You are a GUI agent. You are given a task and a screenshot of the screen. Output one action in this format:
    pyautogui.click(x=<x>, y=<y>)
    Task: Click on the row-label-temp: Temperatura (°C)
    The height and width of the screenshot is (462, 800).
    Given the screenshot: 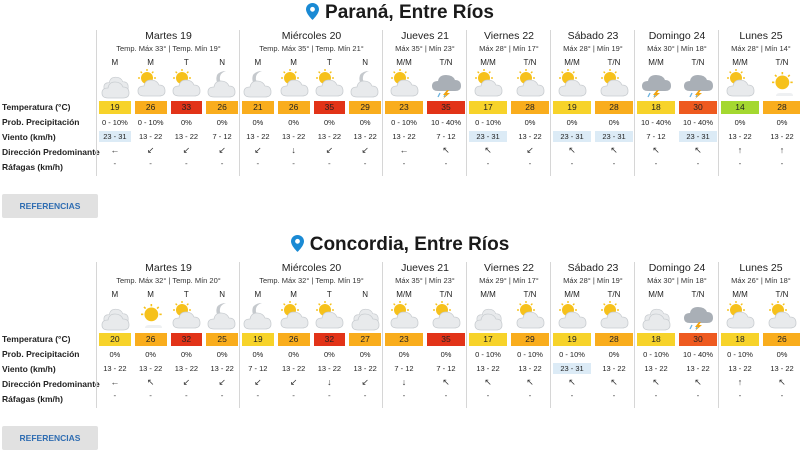 What is the action you would take?
    pyautogui.click(x=36, y=107)
    